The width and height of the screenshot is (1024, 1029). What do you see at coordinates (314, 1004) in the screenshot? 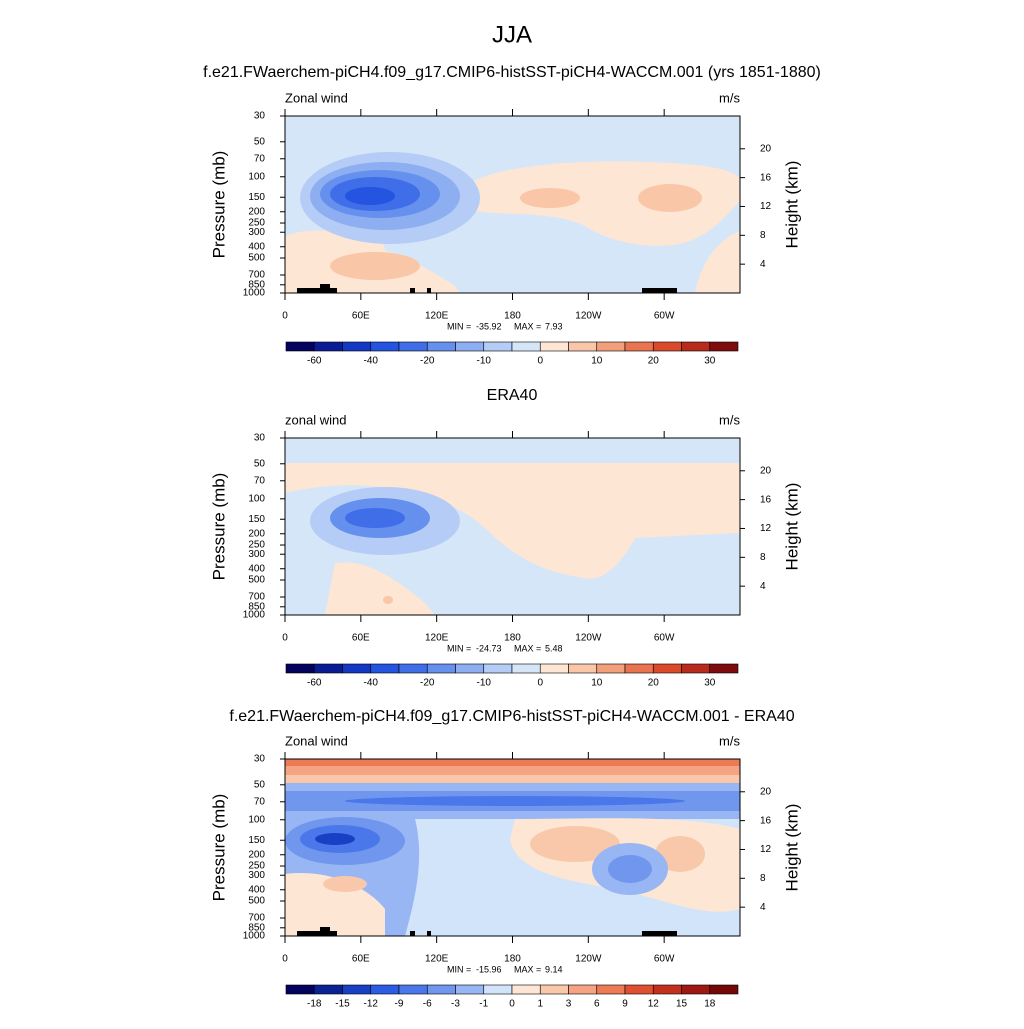
I see `colorbar-label: -18` at bounding box center [314, 1004].